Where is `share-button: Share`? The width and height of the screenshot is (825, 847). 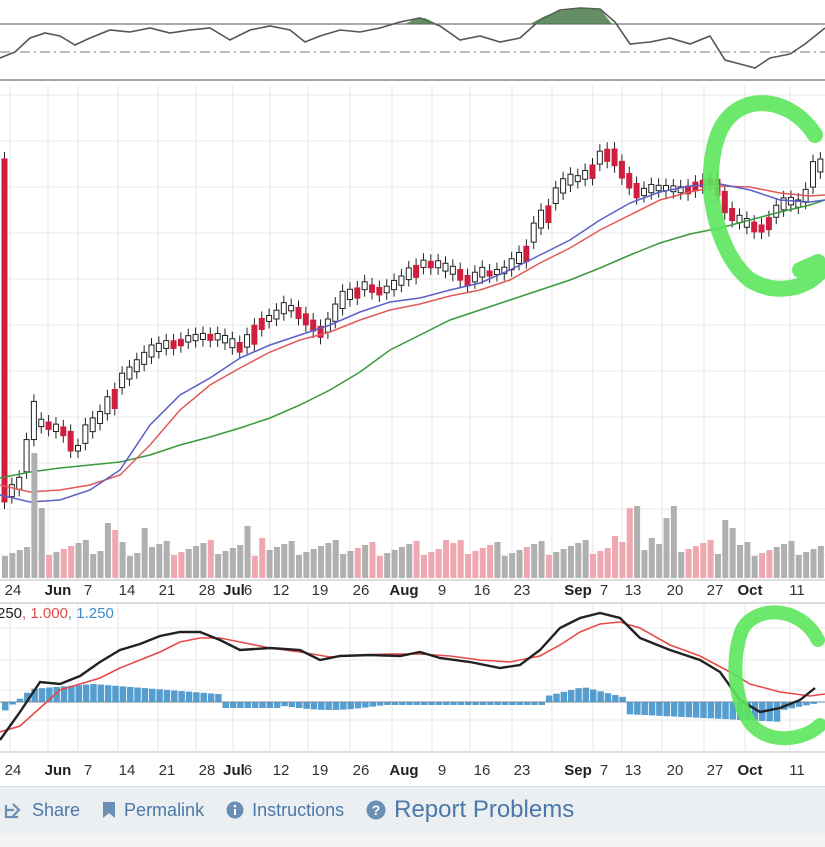
share-button: Share is located at coordinates (42, 810).